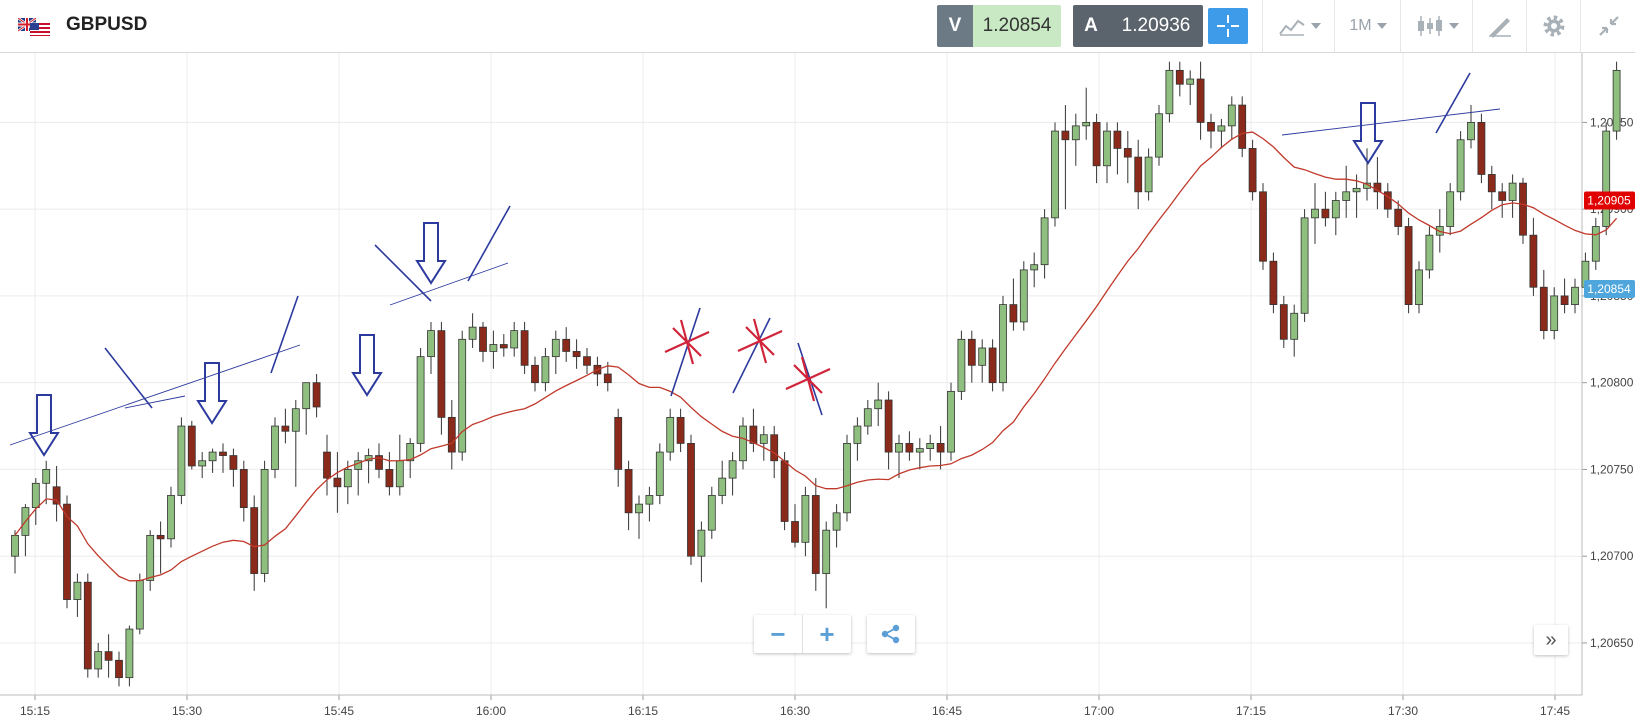 This screenshot has width=1635, height=725. Describe the element at coordinates (1156, 26) in the screenshot. I see `buy-price: 1.20936` at that location.